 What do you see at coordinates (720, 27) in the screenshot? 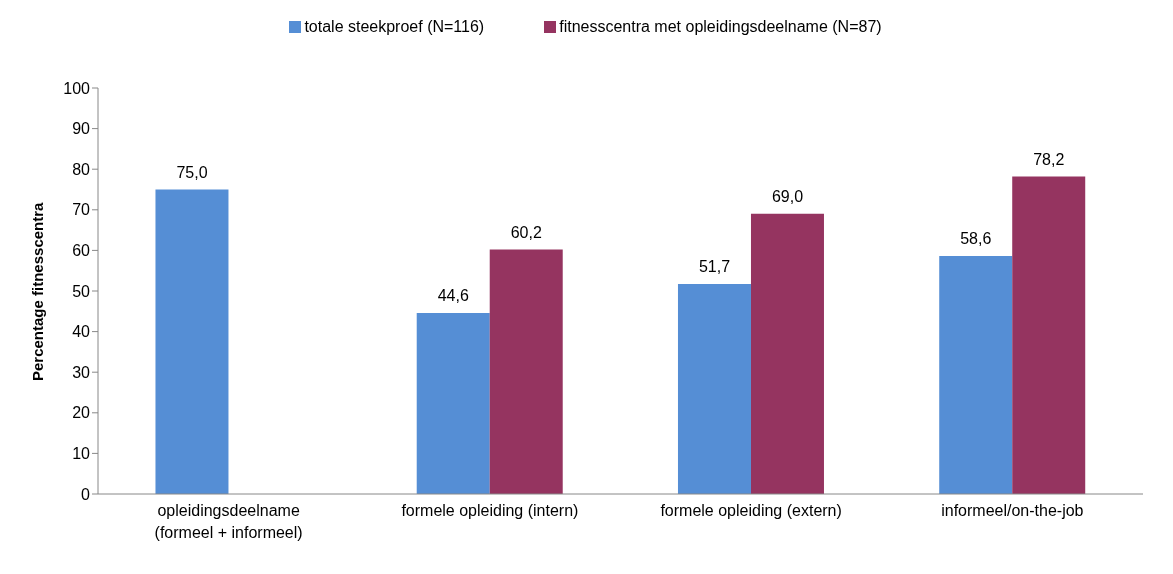
I see `legend-label: fitnesscentra met opleidingsdeelname (N=87)` at bounding box center [720, 27].